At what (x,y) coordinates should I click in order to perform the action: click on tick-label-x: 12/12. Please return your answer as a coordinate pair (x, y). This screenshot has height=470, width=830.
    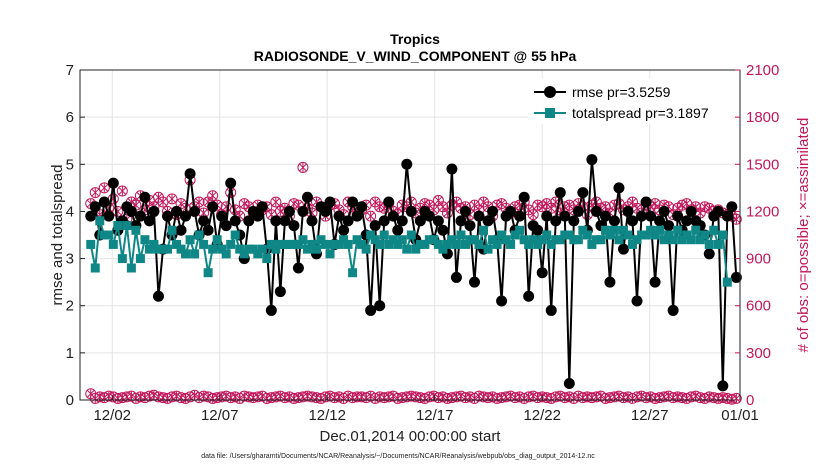
    Looking at the image, I should click on (327, 415).